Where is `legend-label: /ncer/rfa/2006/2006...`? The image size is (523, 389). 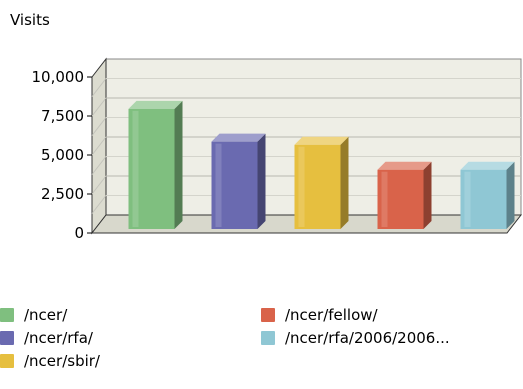 legend-label: /ncer/rfa/2006/2006... is located at coordinates (367, 338).